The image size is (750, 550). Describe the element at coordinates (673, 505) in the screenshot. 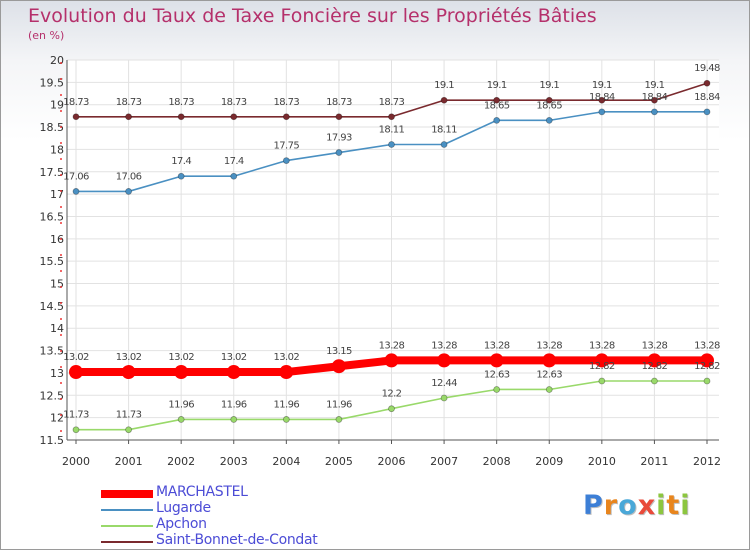

I see `logo-letter: t` at that location.